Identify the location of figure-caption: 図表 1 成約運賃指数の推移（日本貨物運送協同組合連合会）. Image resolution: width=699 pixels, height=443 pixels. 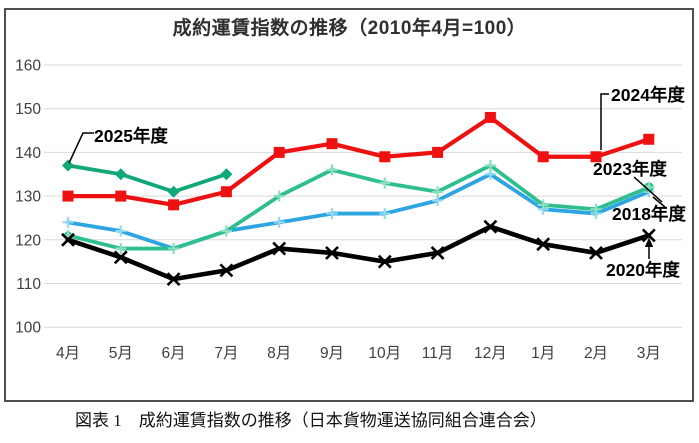
(311, 420).